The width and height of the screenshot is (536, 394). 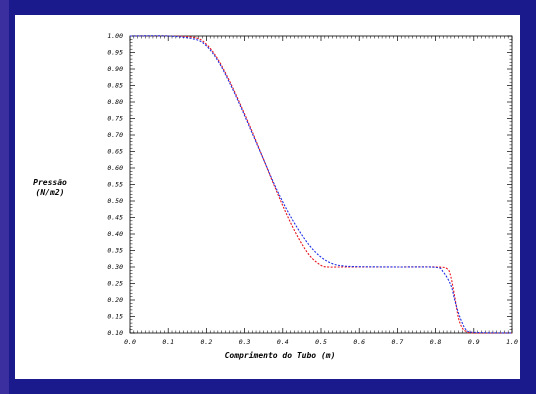 What do you see at coordinates (115, 333) in the screenshot?
I see `y-tick-label: 0.10` at bounding box center [115, 333].